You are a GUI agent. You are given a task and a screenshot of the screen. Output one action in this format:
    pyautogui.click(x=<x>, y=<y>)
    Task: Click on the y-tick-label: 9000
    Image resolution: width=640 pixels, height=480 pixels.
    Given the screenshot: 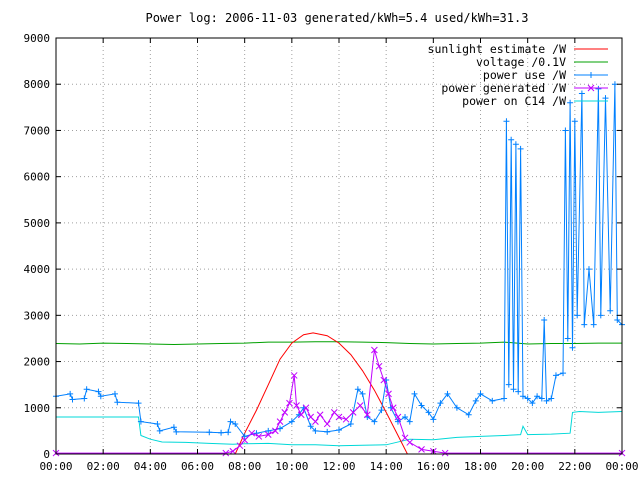 What is the action you would take?
    pyautogui.click(x=37, y=38)
    